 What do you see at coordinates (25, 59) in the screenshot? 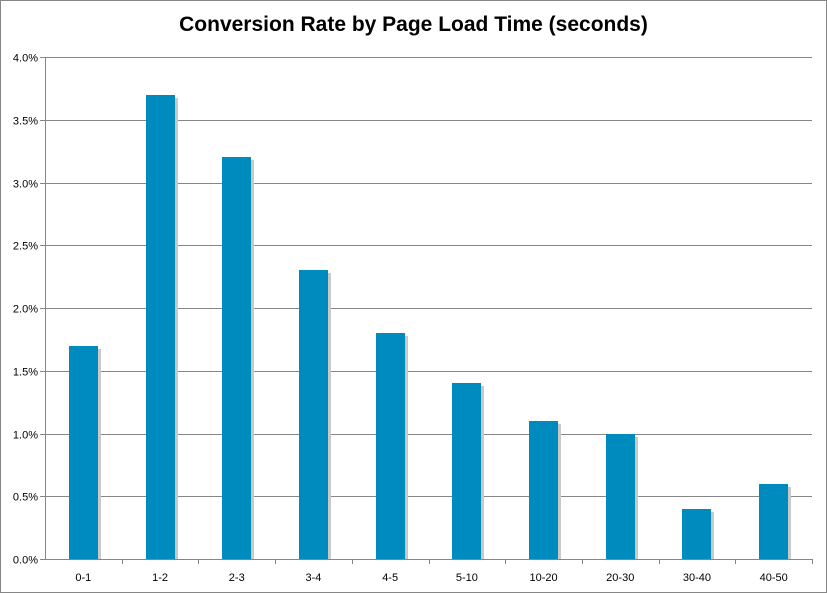
I see `y-tick-label: 4.0%` at bounding box center [25, 59].